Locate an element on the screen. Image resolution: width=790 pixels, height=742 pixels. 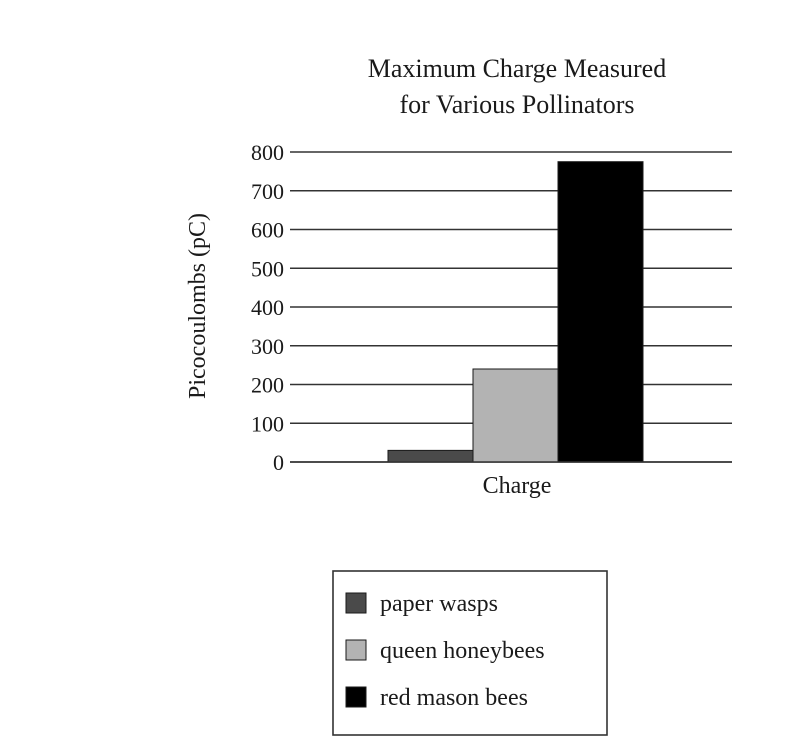
y-tick-label-600: 600 is located at coordinates (267, 230).